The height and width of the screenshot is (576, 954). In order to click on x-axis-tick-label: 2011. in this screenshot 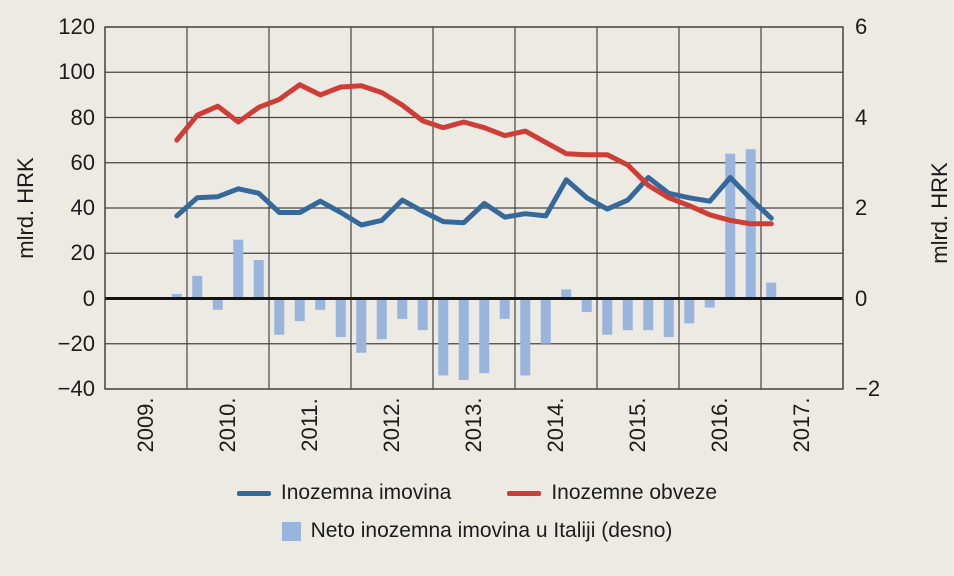, I will do `click(309, 425)`.